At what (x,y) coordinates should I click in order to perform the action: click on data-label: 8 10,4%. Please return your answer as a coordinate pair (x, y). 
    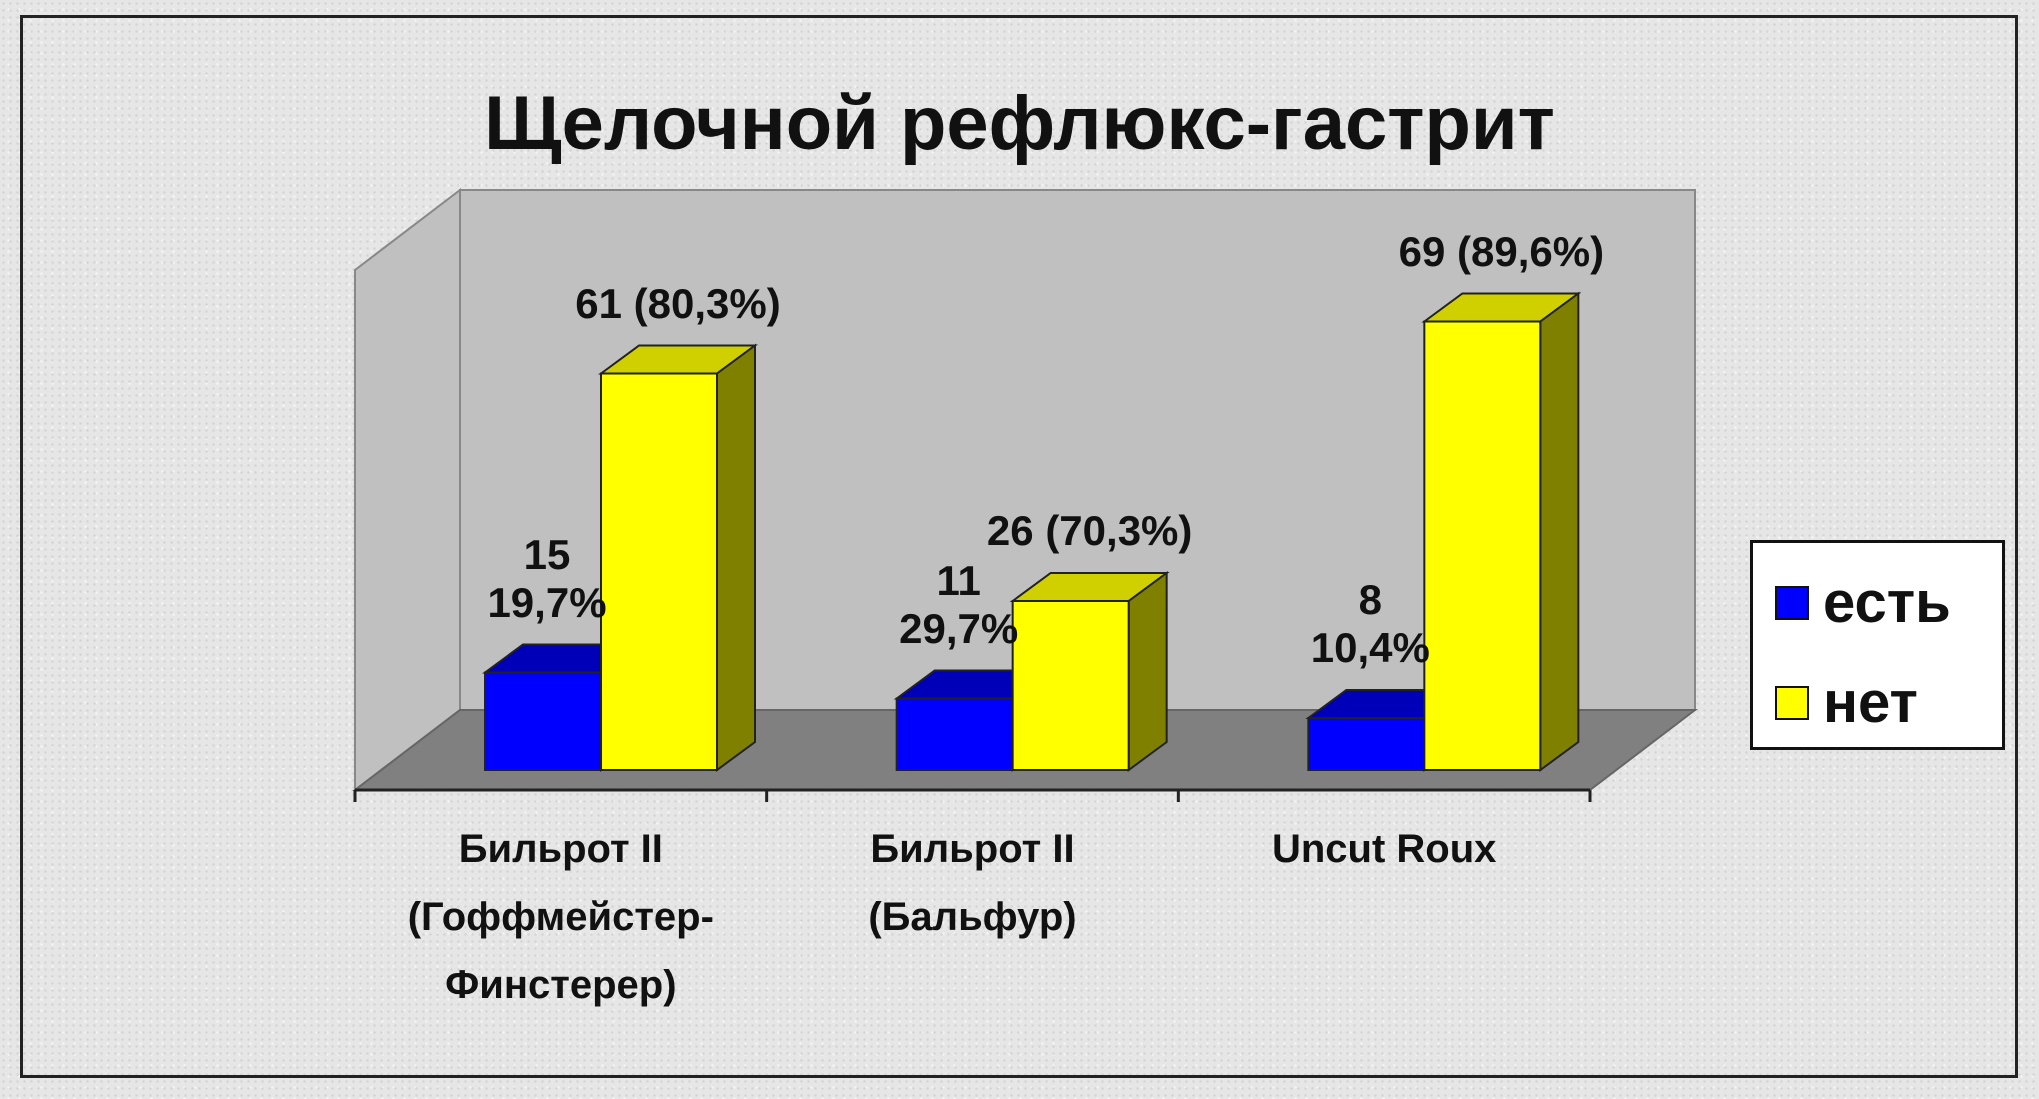
    Looking at the image, I should click on (1370, 623).